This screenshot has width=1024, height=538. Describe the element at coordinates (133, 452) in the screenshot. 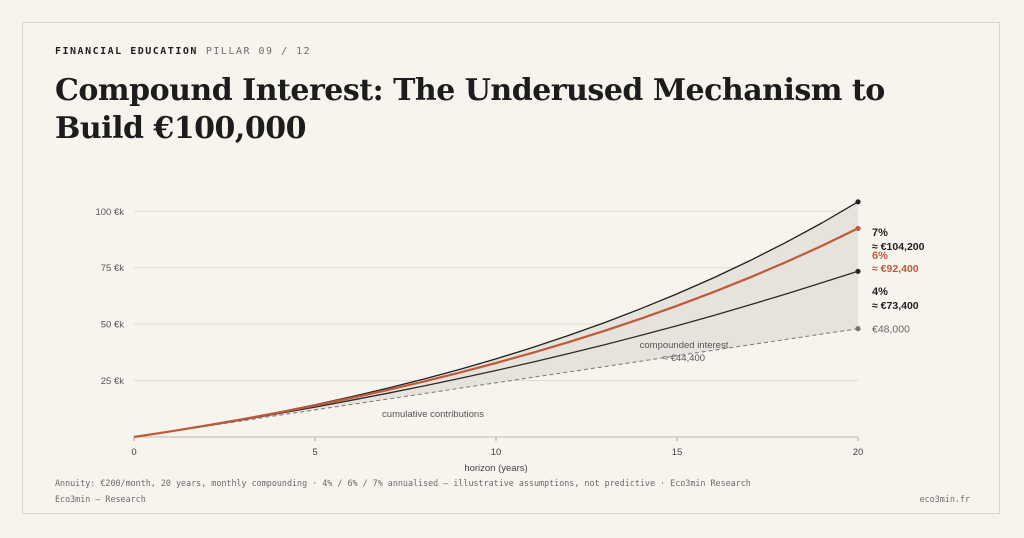

I see `x-tick-label-0: 0` at that location.